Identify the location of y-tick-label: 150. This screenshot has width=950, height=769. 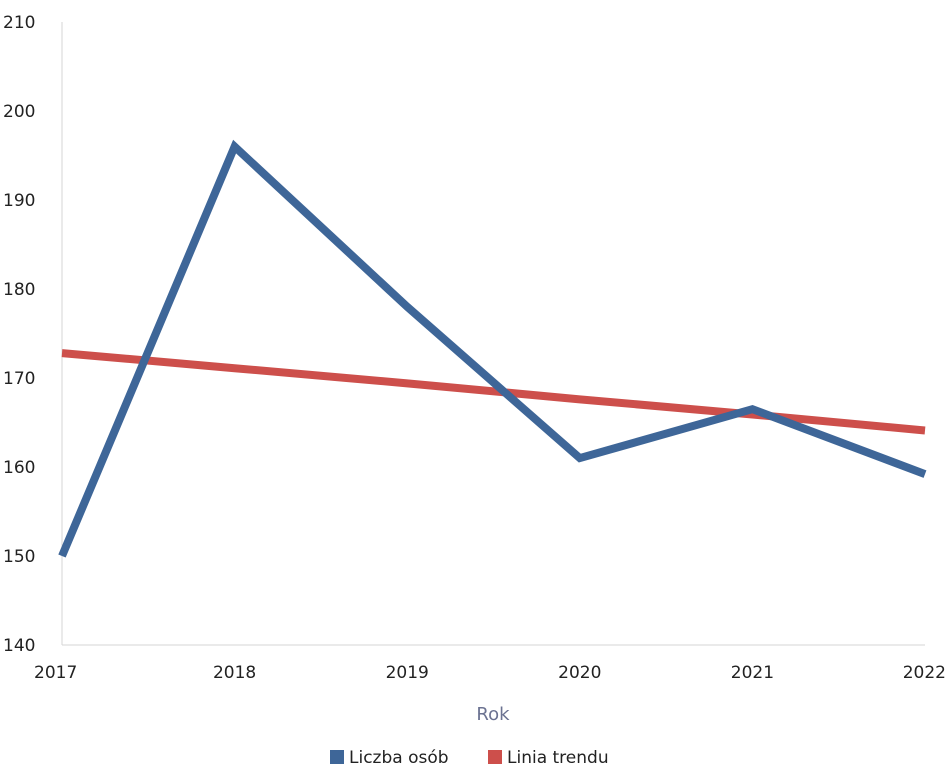
(19, 557).